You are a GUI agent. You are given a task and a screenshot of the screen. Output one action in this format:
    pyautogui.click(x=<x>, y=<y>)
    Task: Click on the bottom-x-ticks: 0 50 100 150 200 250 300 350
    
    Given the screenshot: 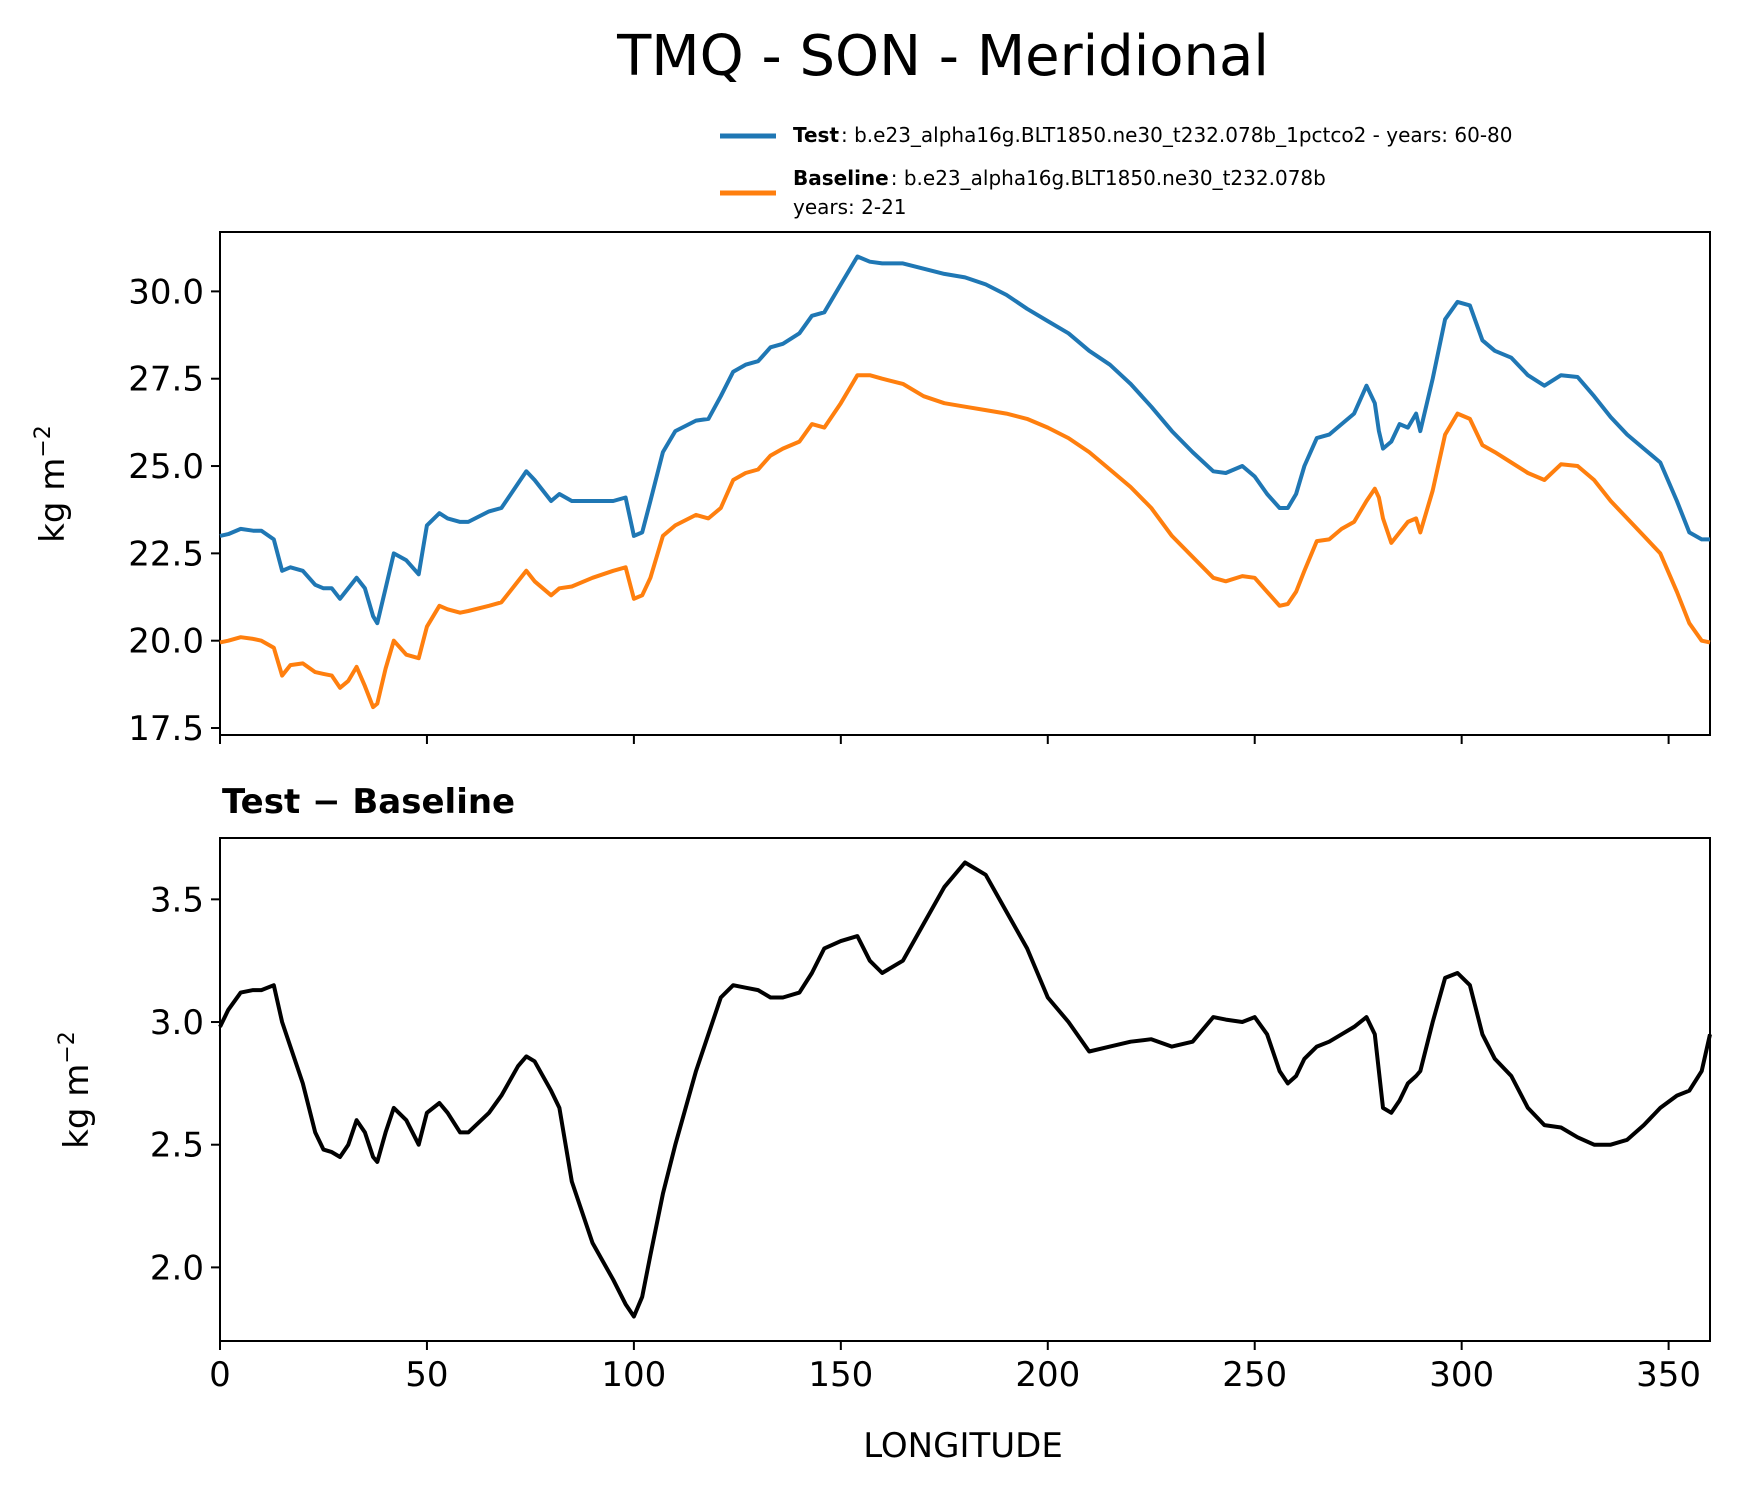 What is the action you would take?
    pyautogui.click(x=955, y=1368)
    